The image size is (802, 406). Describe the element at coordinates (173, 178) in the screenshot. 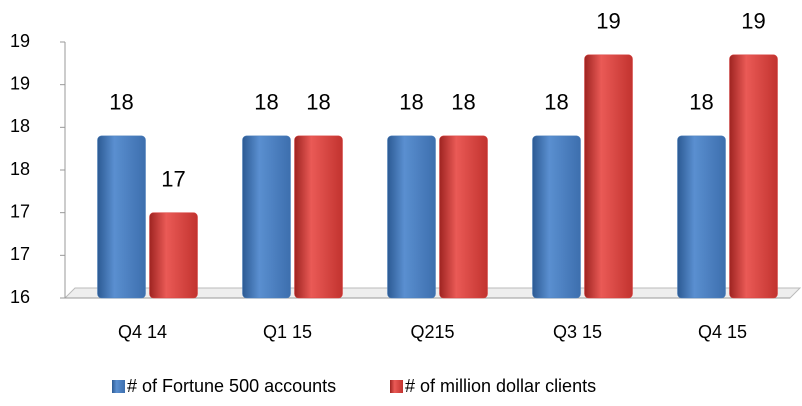

I see `data-label: 17` at that location.